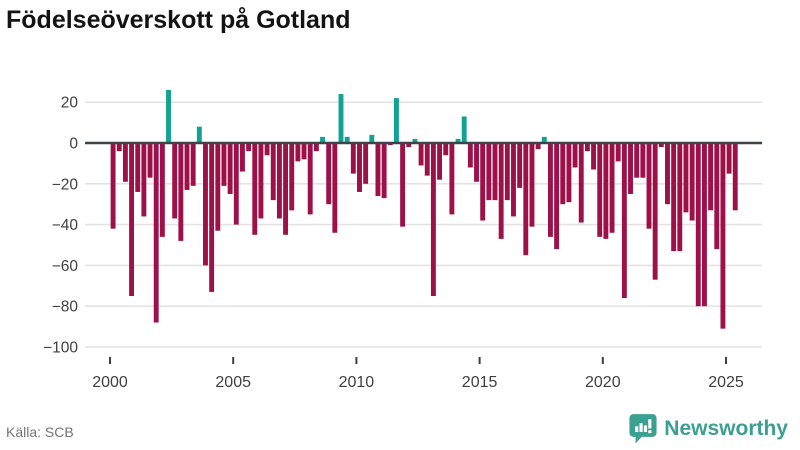 The width and height of the screenshot is (800, 450). Describe the element at coordinates (113, 186) in the screenshot. I see `bar-2000-q1` at that location.